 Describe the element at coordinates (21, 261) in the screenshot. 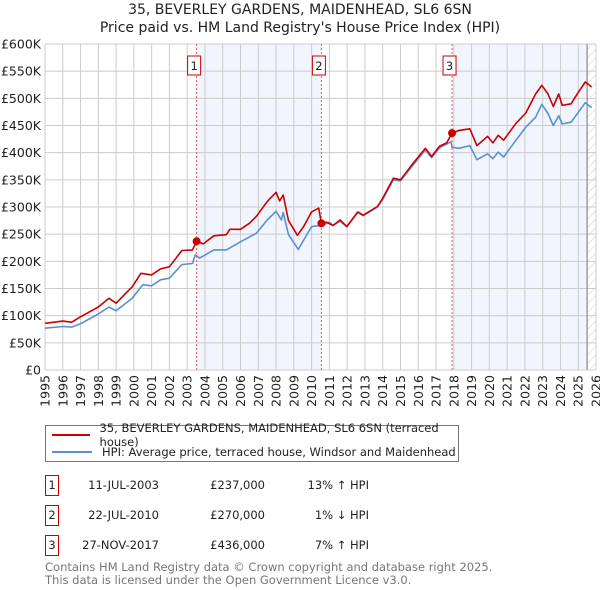

I see `y-tick-label: £200K` at that location.